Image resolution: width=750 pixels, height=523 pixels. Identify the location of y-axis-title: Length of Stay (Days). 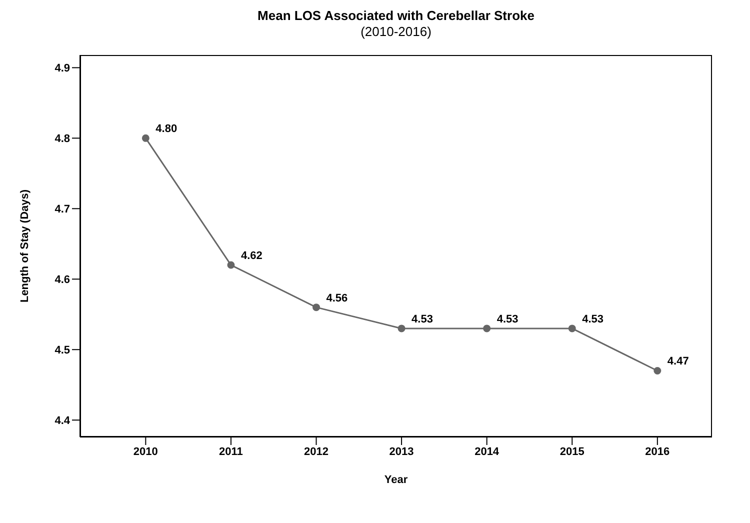
(24, 246).